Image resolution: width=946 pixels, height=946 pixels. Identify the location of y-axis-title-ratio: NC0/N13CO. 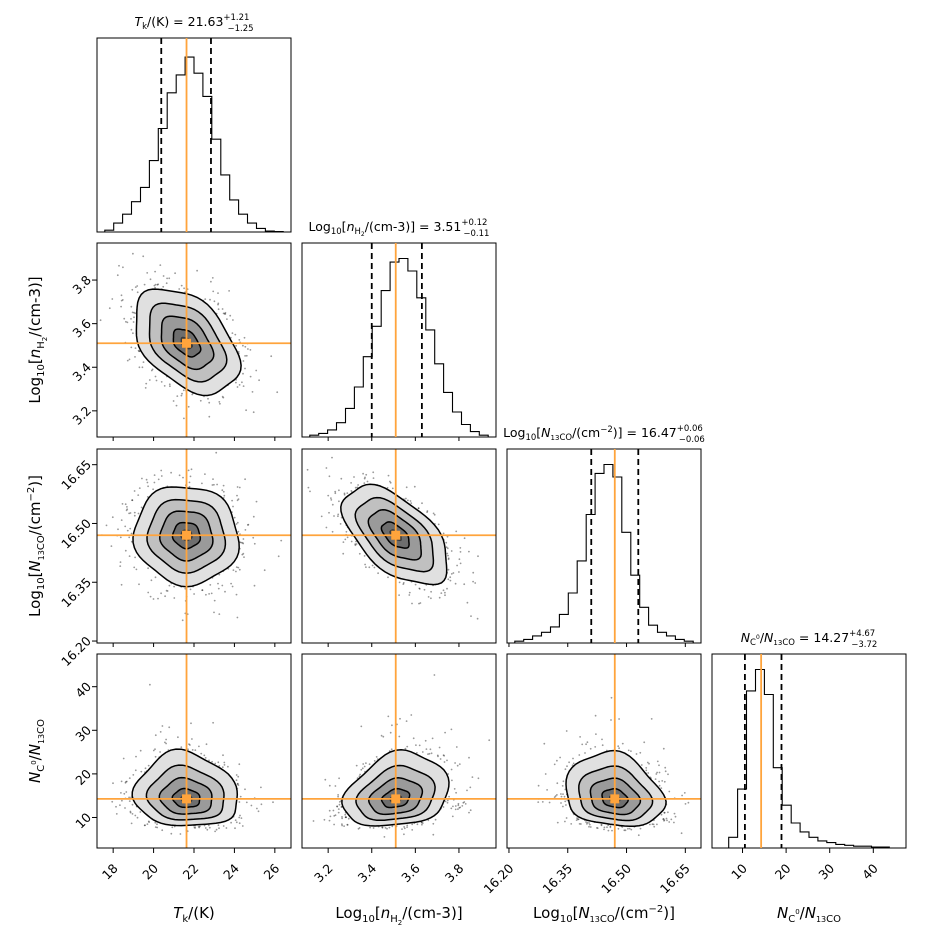
(36, 751).